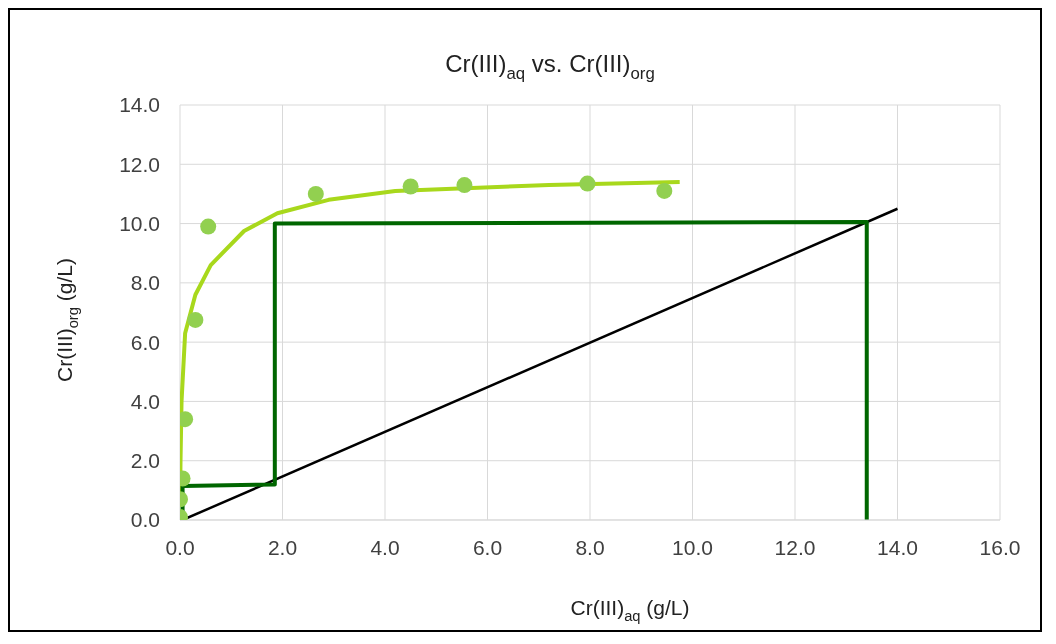  Describe the element at coordinates (897, 547) in the screenshot. I see `x-tick-label: 14.0` at that location.